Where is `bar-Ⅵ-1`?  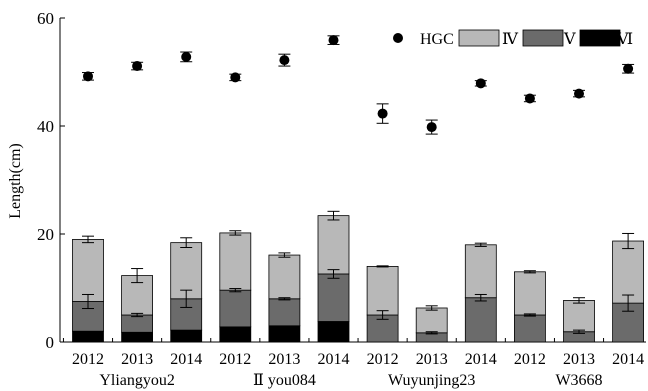 bar-Ⅵ-1 is located at coordinates (137, 337).